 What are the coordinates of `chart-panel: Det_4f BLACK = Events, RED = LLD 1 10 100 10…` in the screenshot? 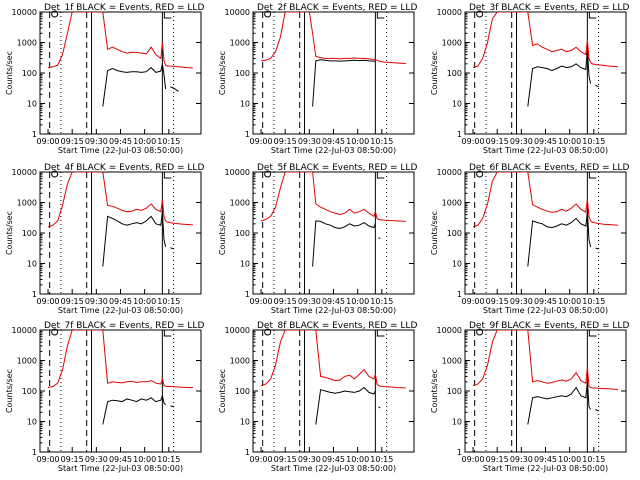 It's located at (104, 239).